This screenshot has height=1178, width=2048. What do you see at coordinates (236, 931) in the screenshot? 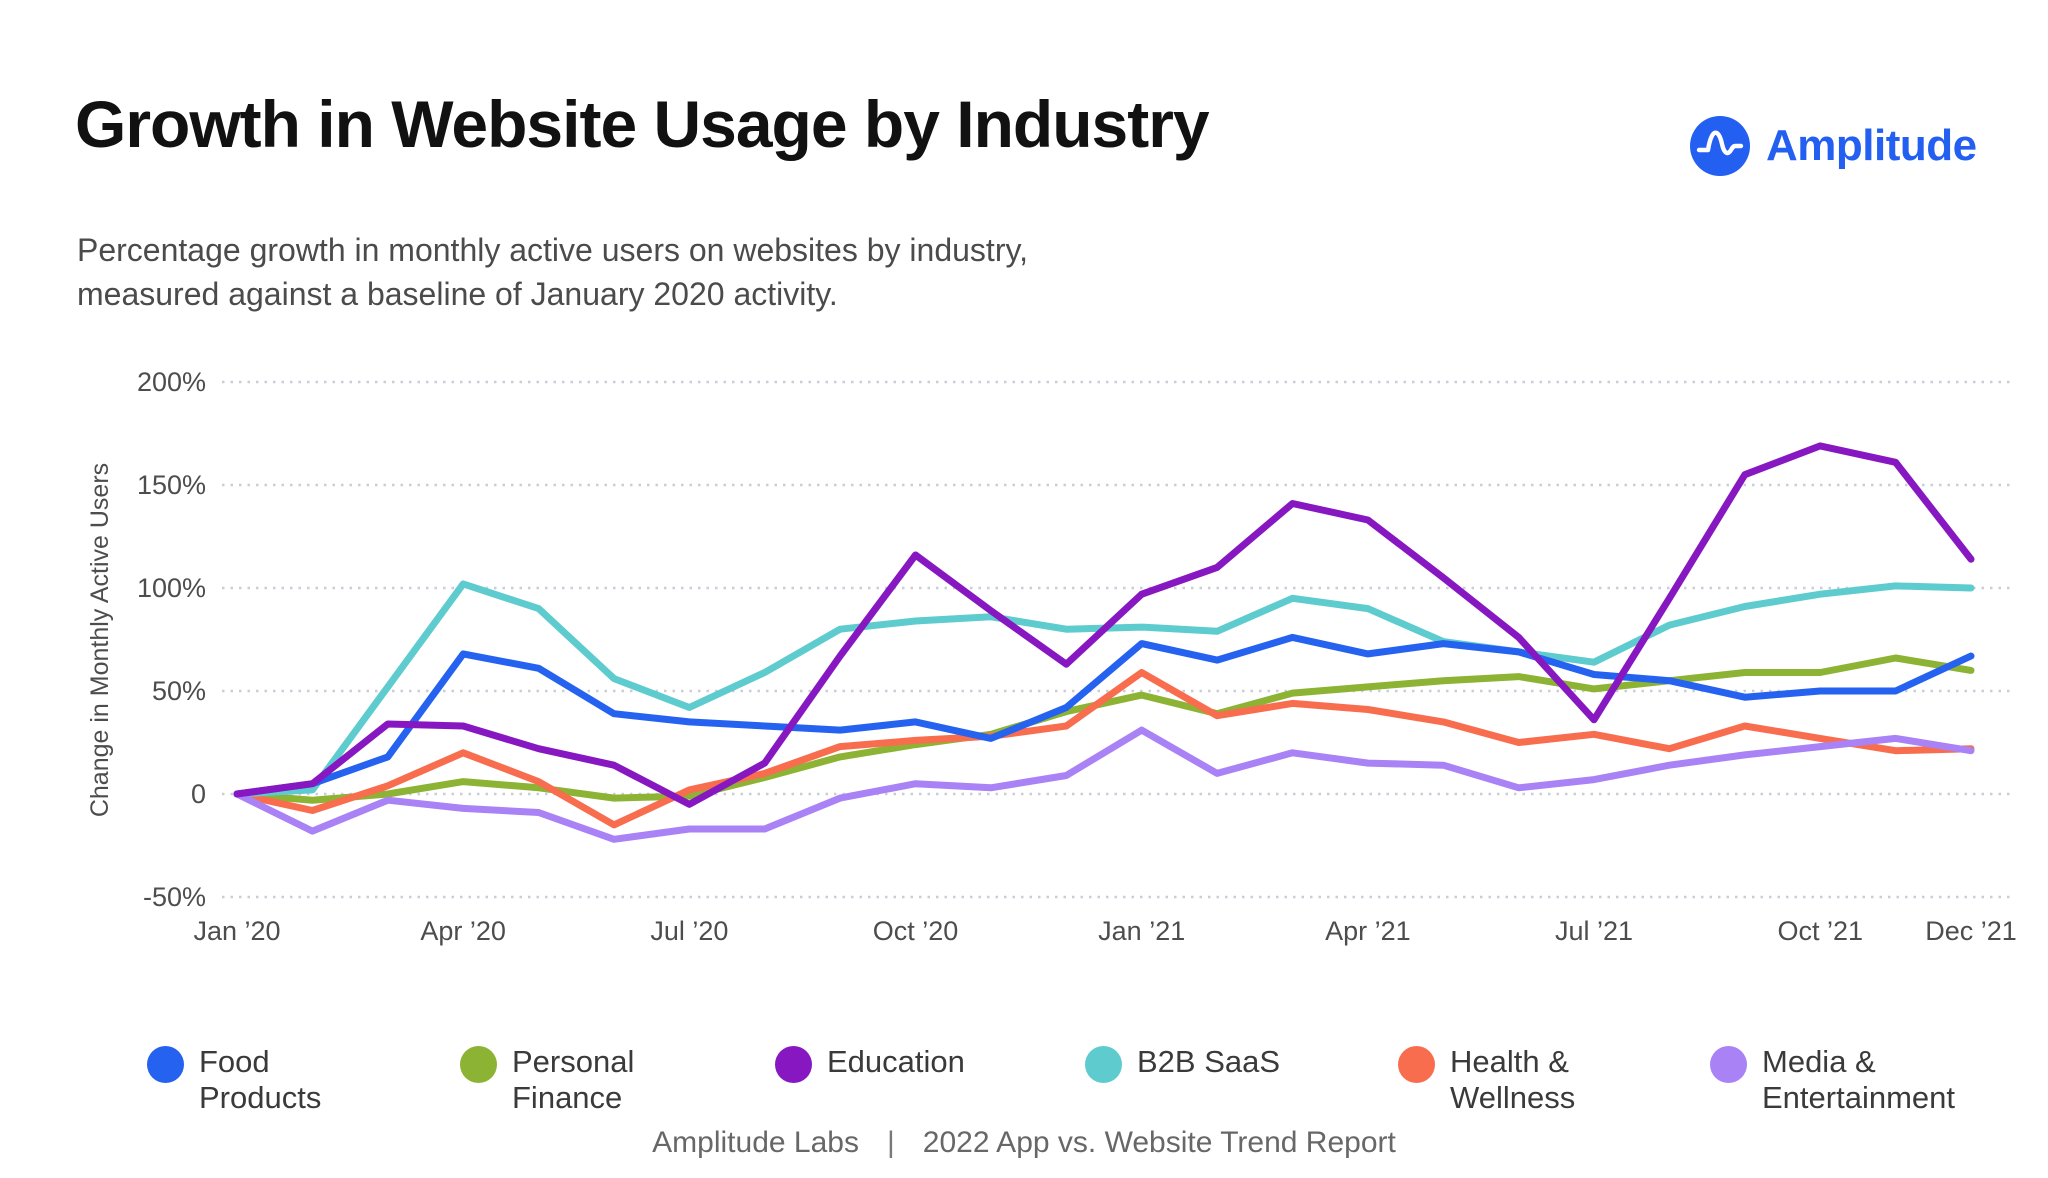
I see `x-tick-label: Jan ’20` at bounding box center [236, 931].